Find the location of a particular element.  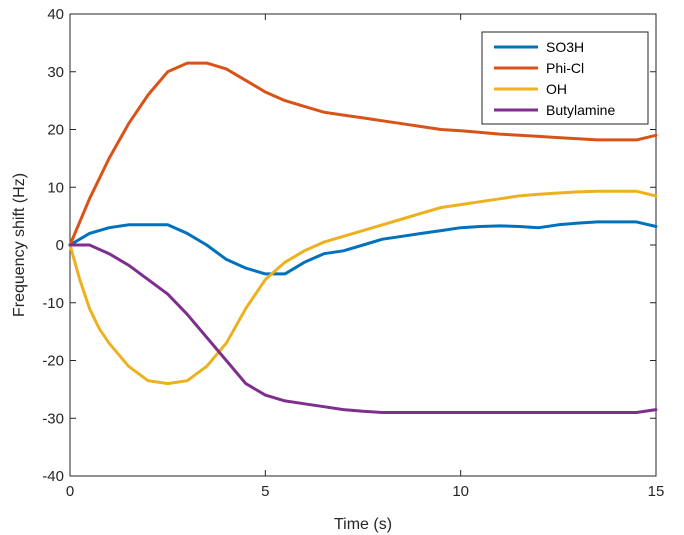

x-tick-label: 15 is located at coordinates (656, 491).